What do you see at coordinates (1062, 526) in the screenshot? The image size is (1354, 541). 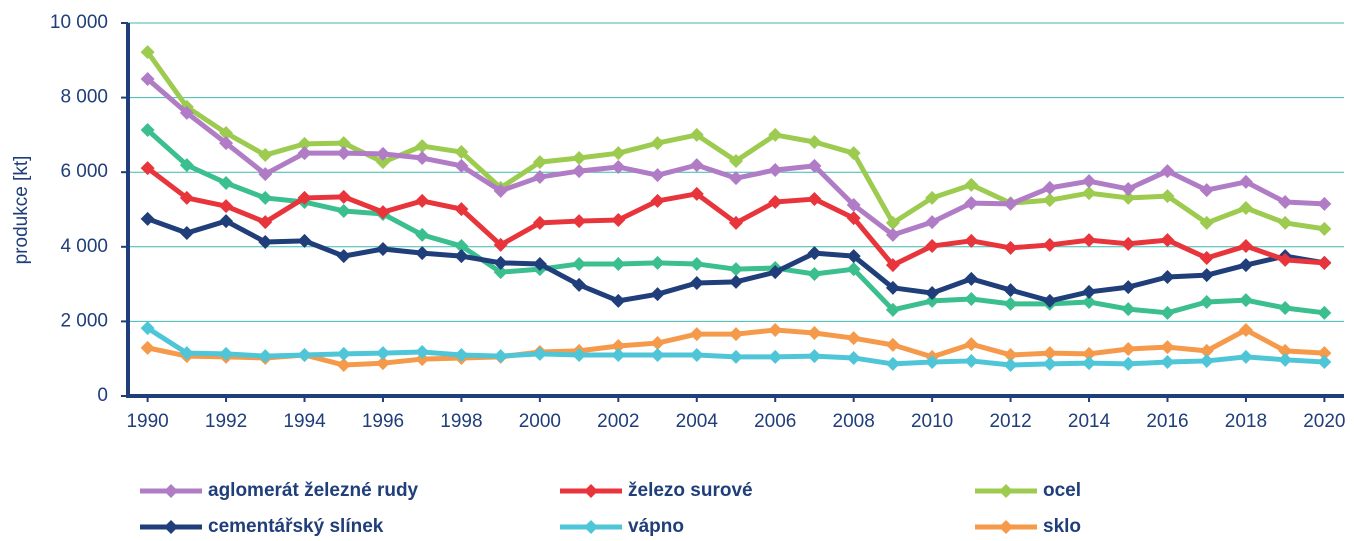 I see `legend-label: sklo` at bounding box center [1062, 526].